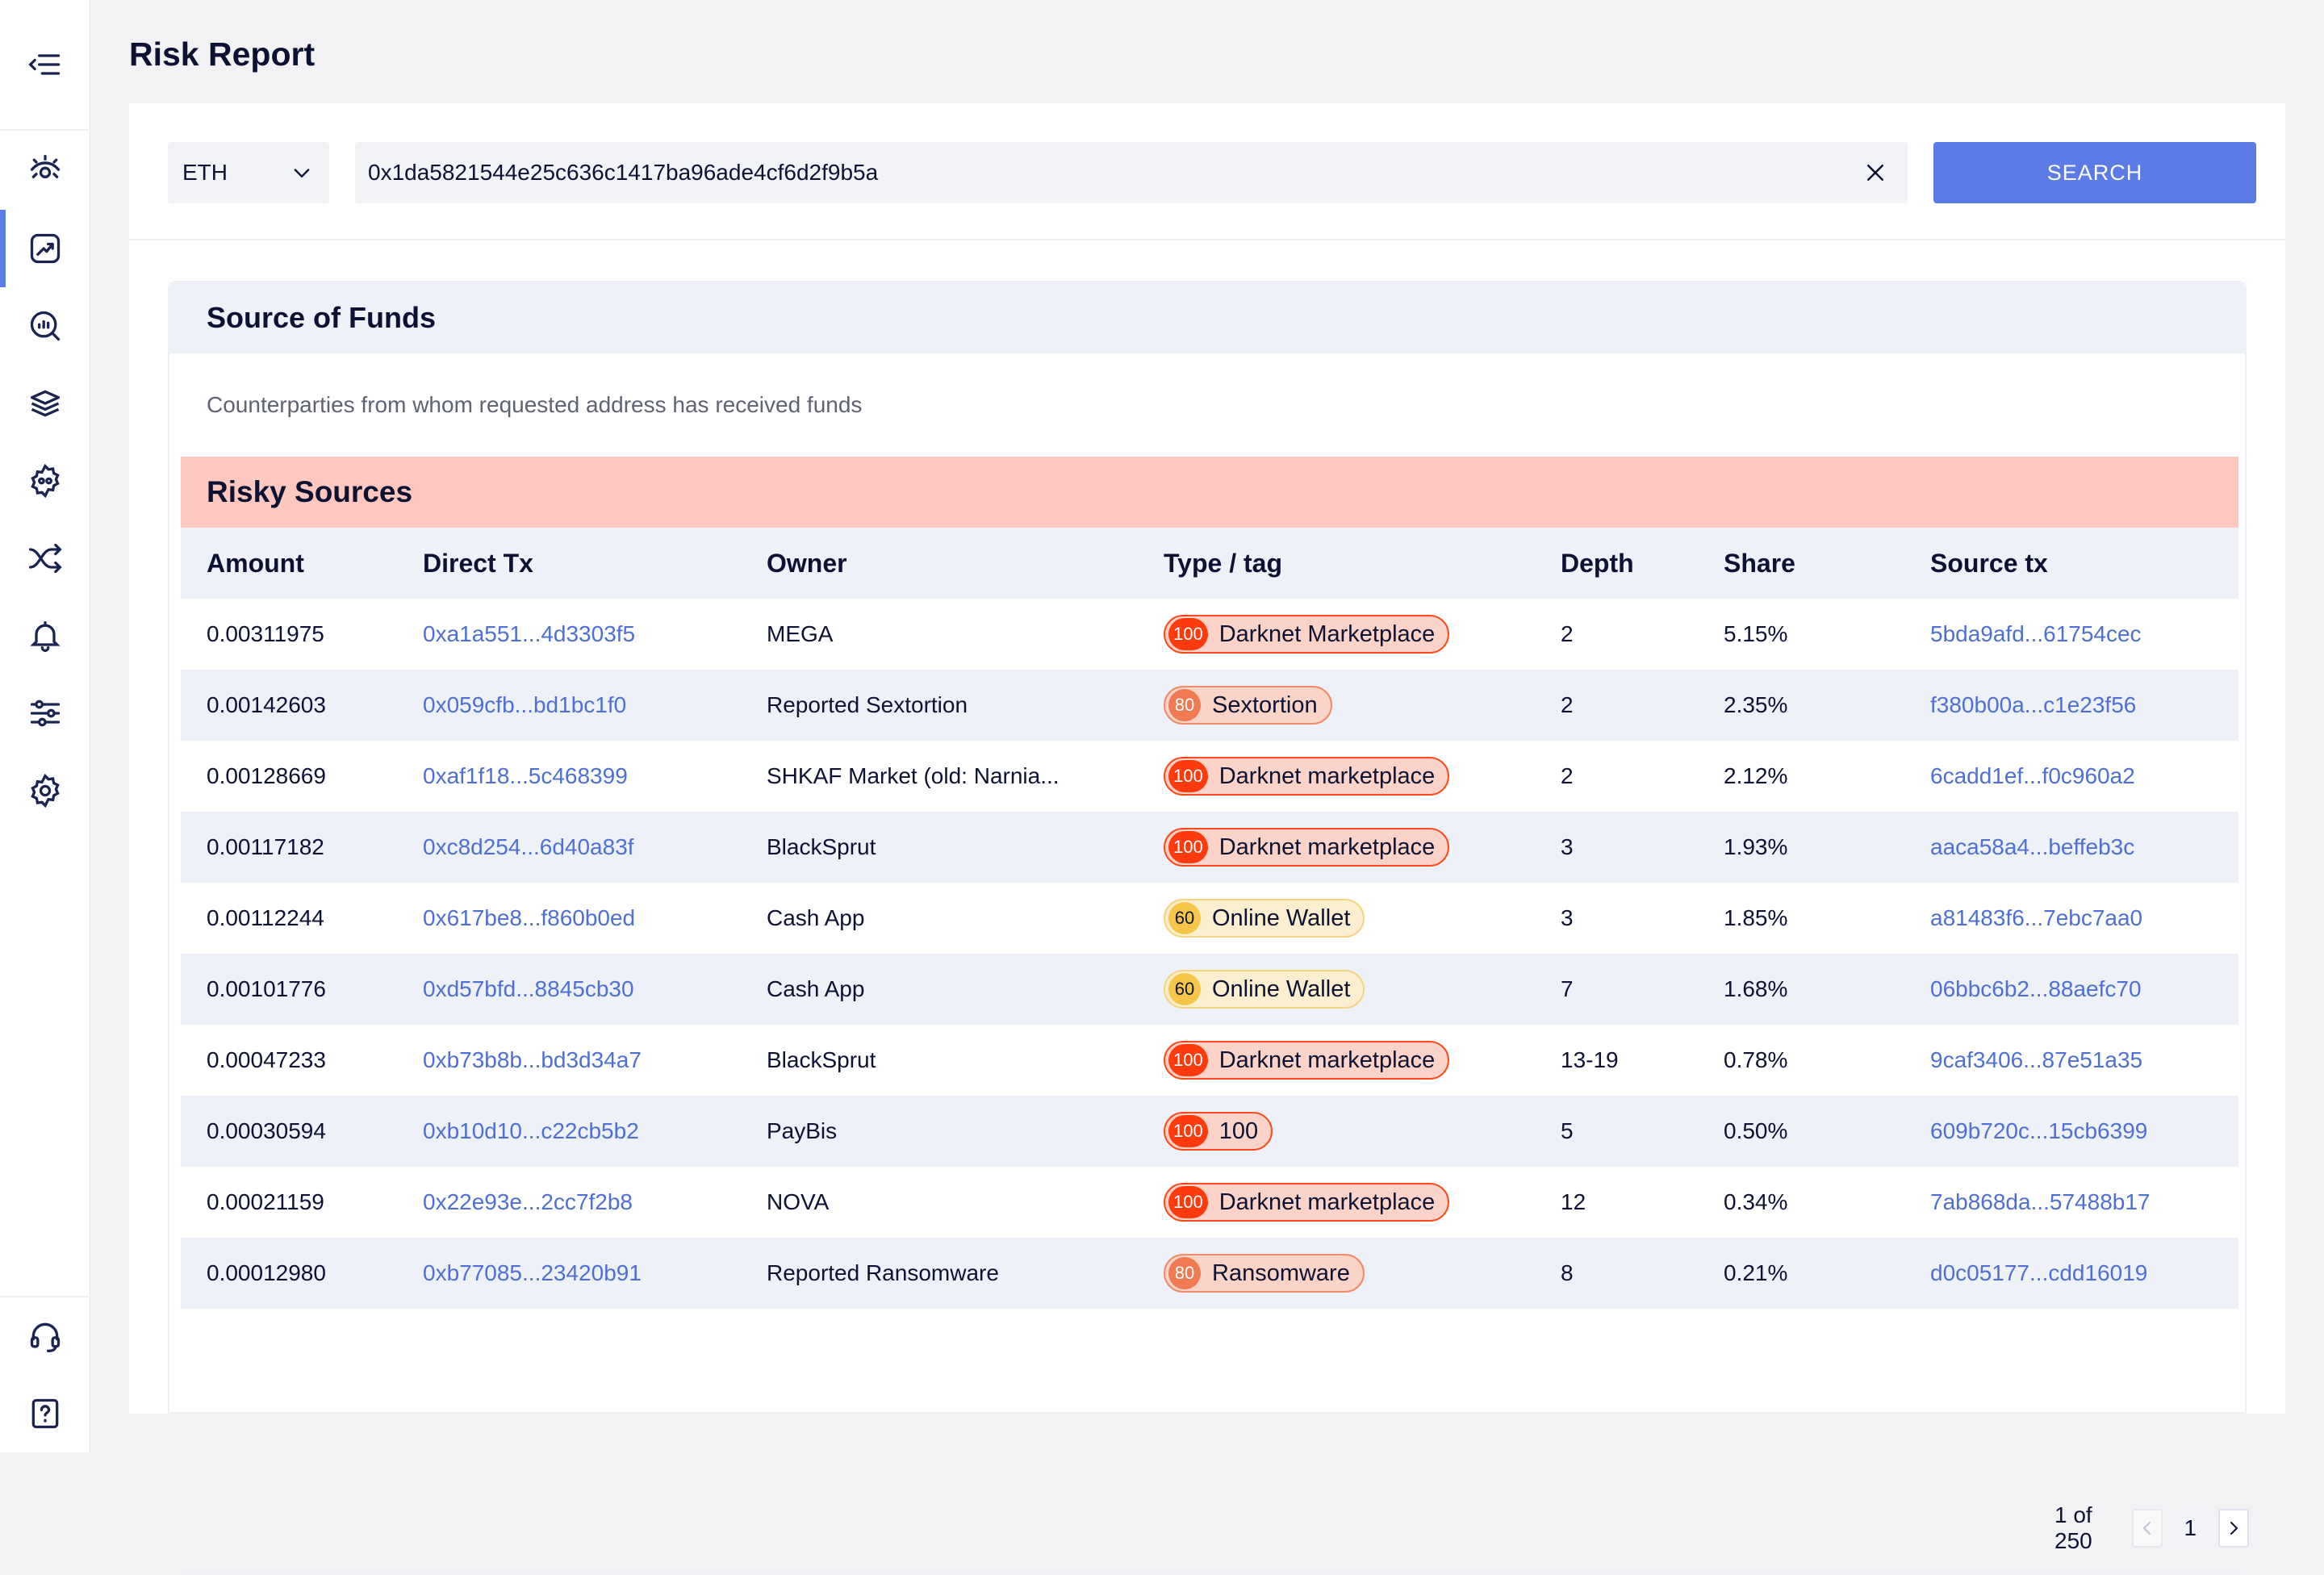 The width and height of the screenshot is (2324, 1575). Describe the element at coordinates (883, 1272) in the screenshot. I see `cell-owner: Reported Ransomware` at that location.